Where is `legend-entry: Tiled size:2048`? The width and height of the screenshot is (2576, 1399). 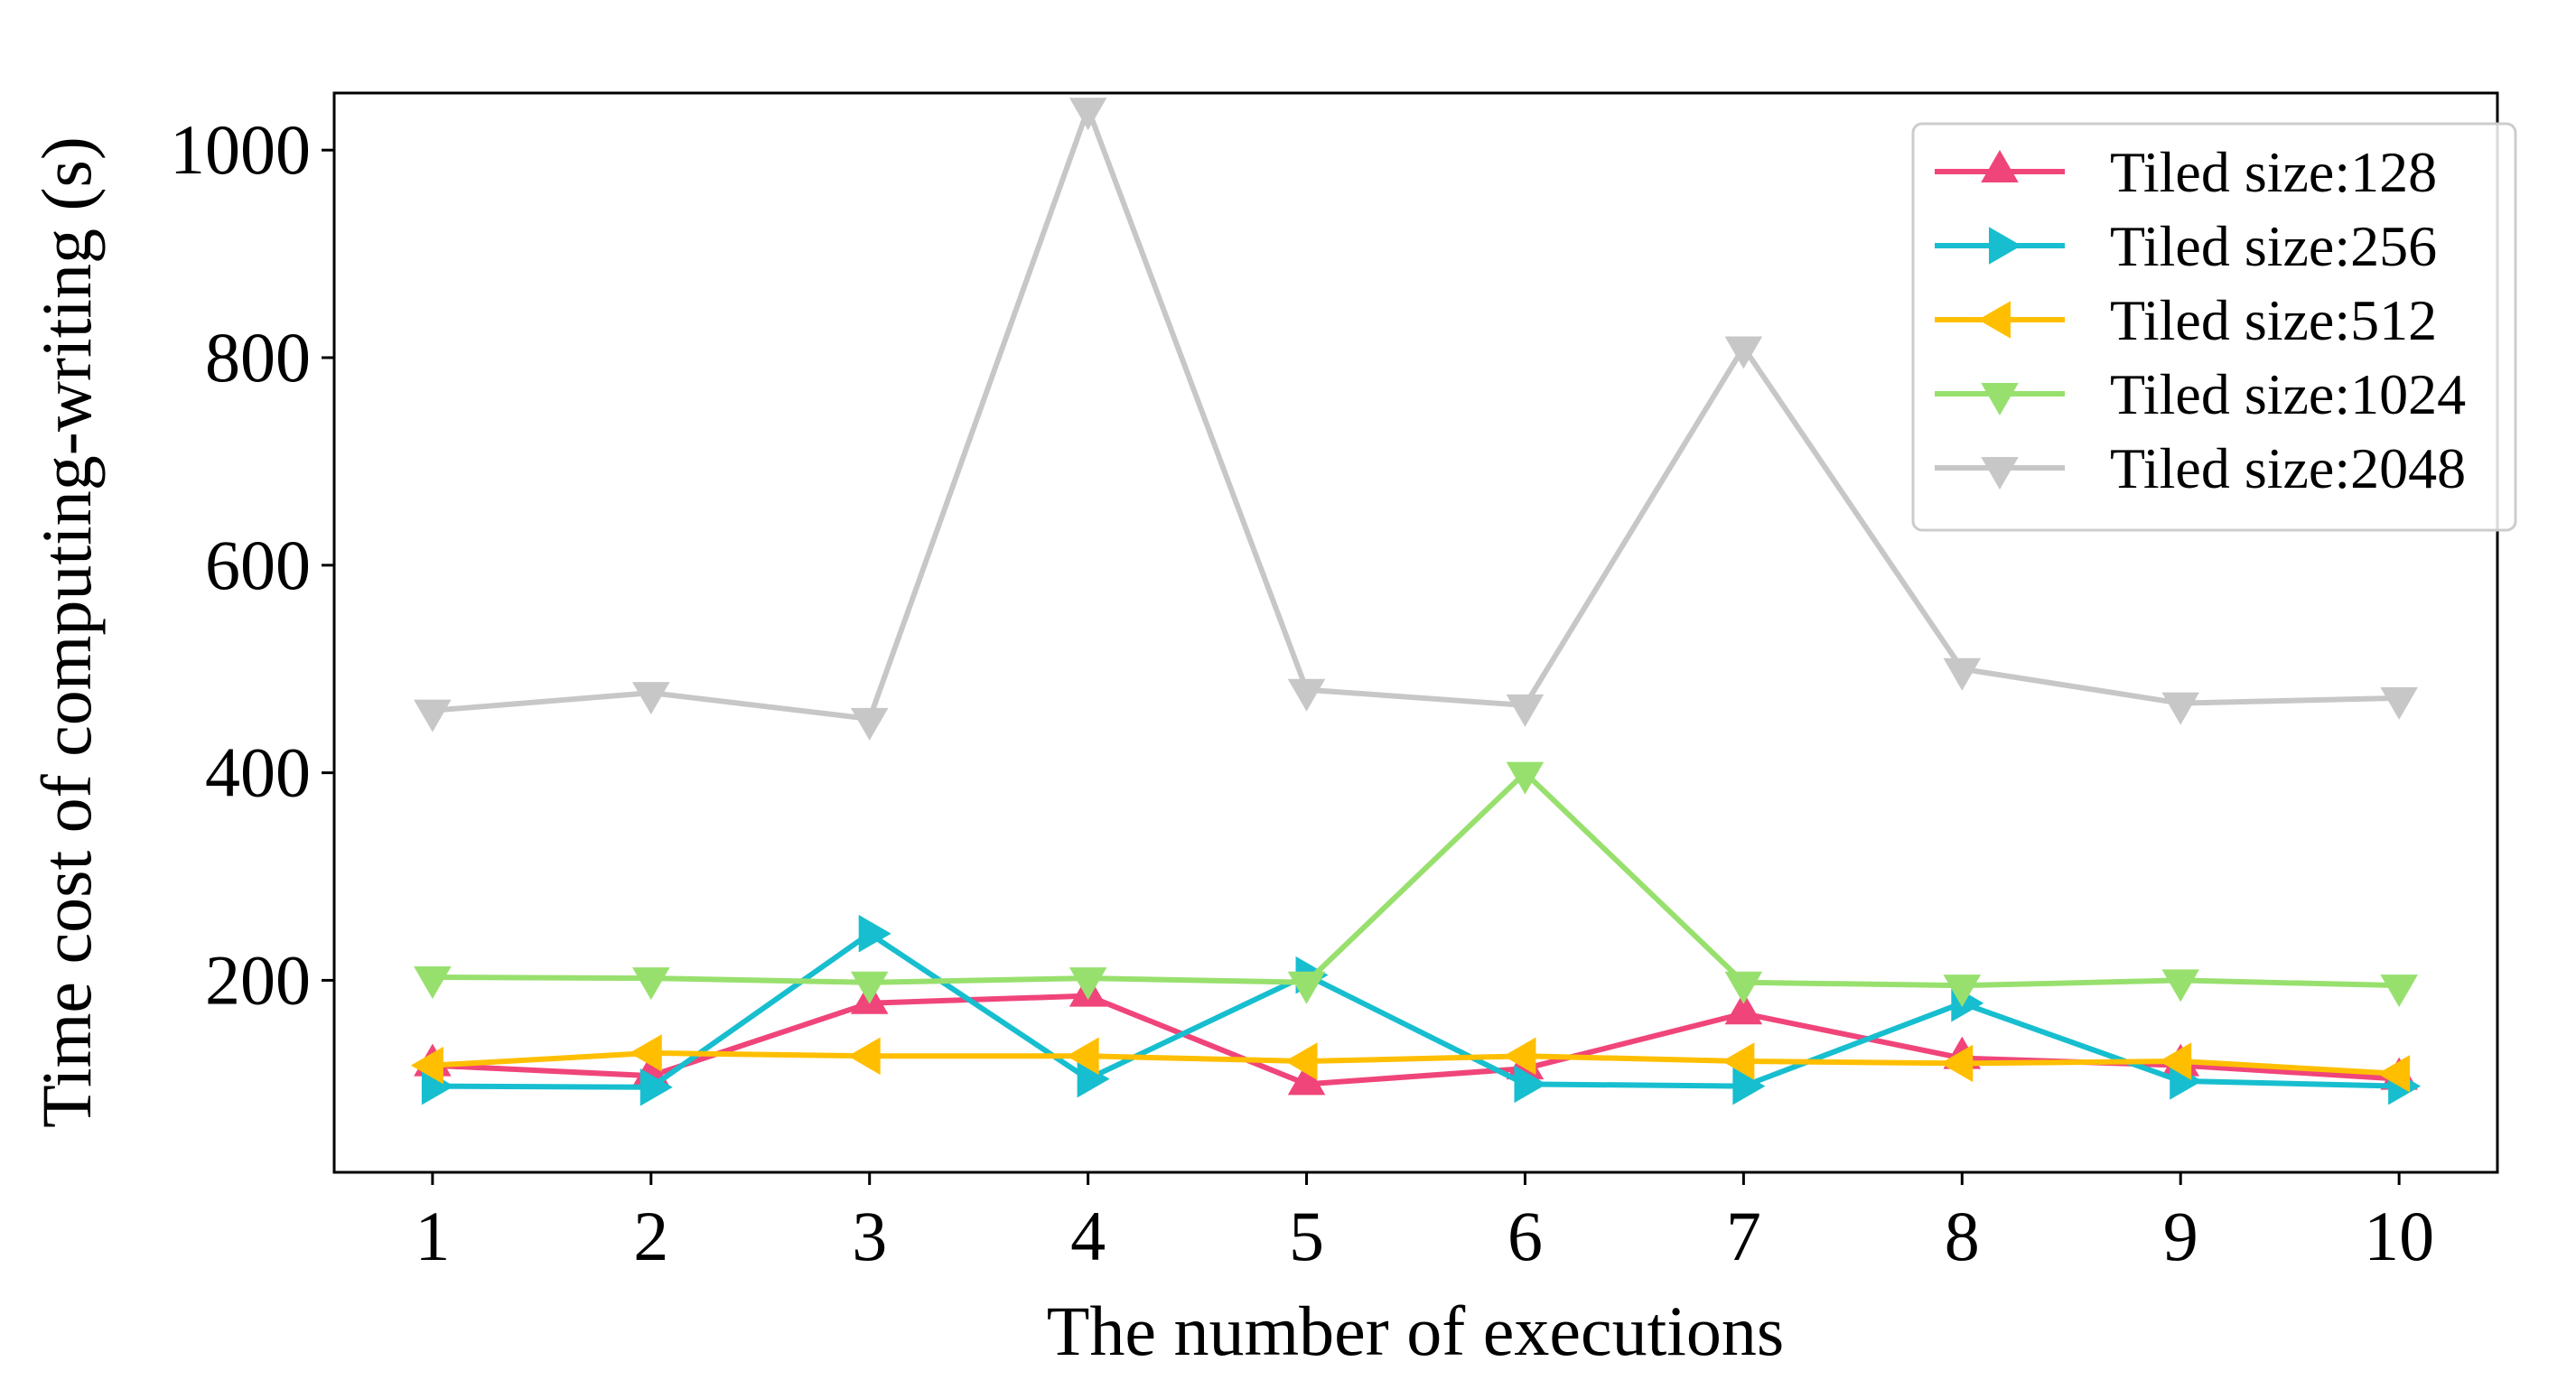 legend-entry: Tiled size:2048 is located at coordinates (2200, 468).